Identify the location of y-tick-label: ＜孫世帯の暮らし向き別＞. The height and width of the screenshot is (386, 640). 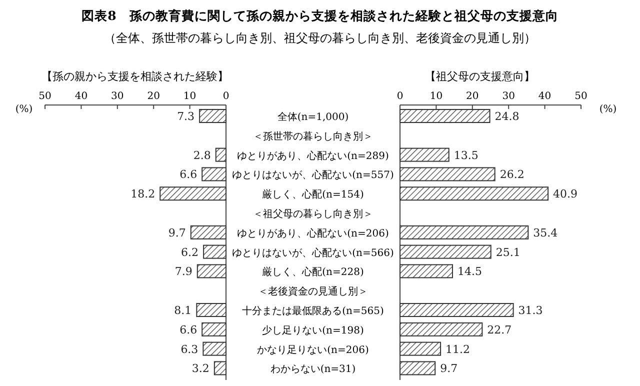
(313, 136).